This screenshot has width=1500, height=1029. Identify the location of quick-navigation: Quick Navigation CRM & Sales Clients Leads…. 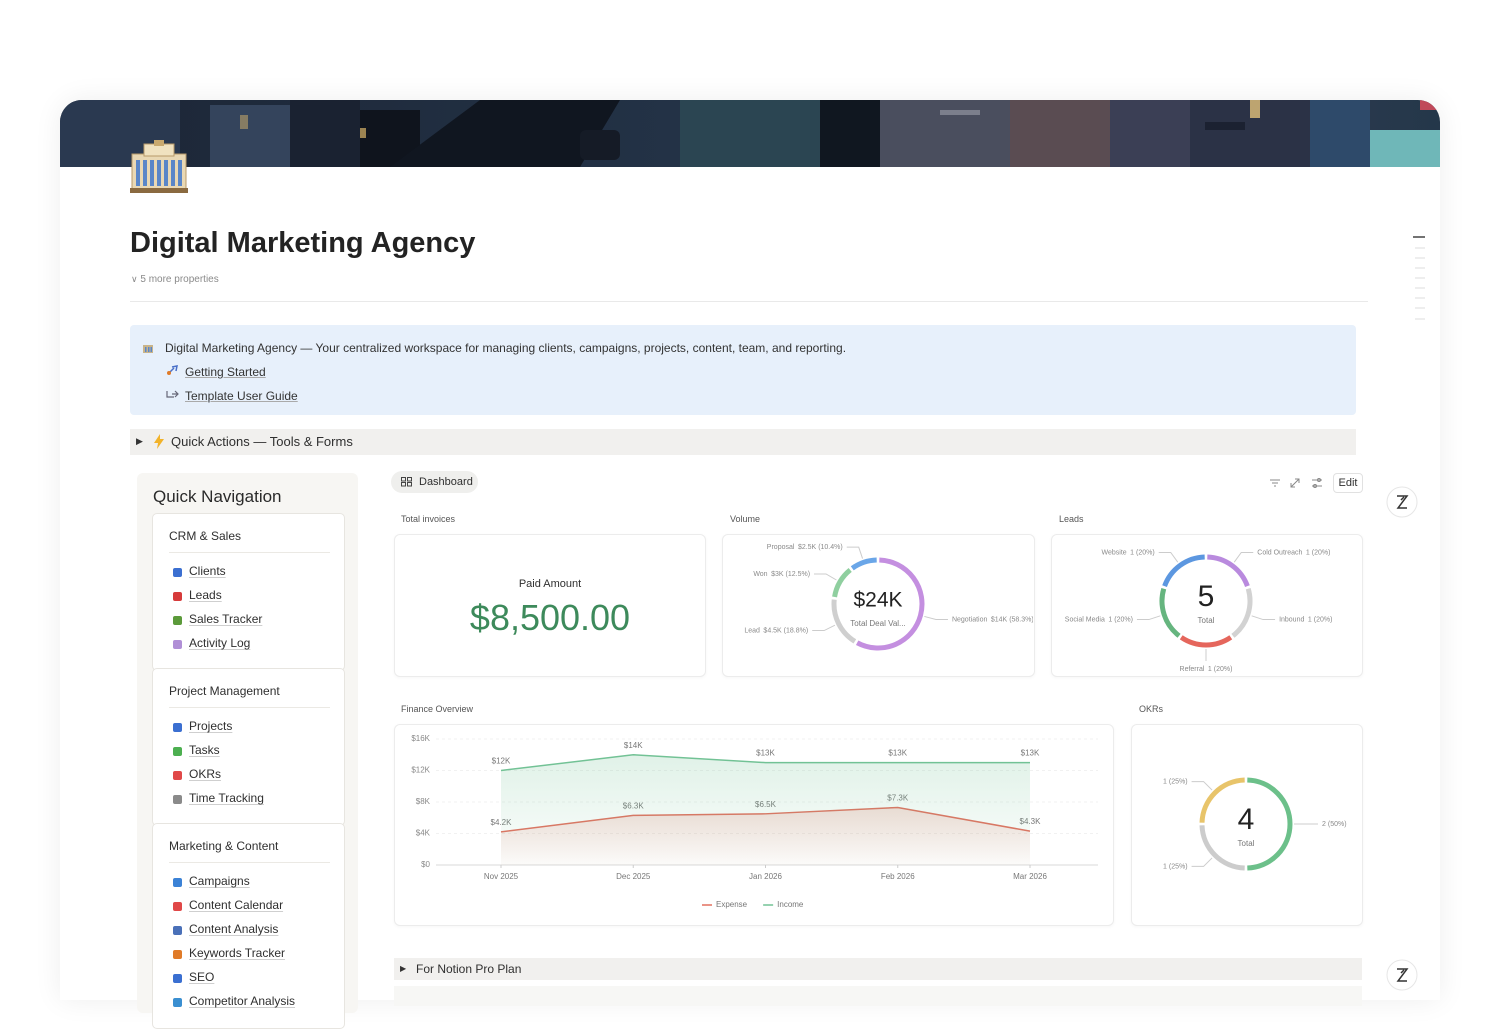
(247, 751).